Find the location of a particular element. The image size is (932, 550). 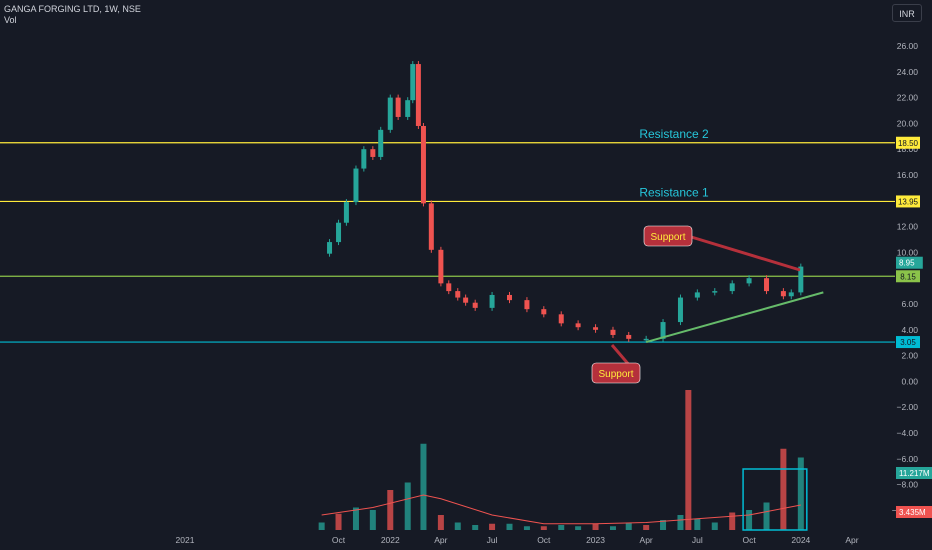

price-level-label: 3.05 is located at coordinates (908, 342).